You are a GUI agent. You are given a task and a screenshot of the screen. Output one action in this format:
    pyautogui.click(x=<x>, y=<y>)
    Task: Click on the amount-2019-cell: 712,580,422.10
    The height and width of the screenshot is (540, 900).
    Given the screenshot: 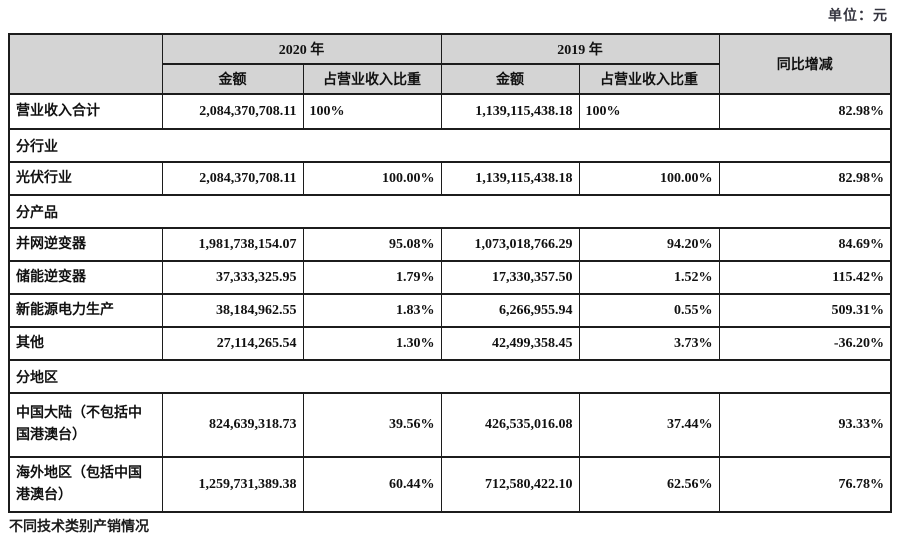 What is the action you would take?
    pyautogui.click(x=510, y=484)
    